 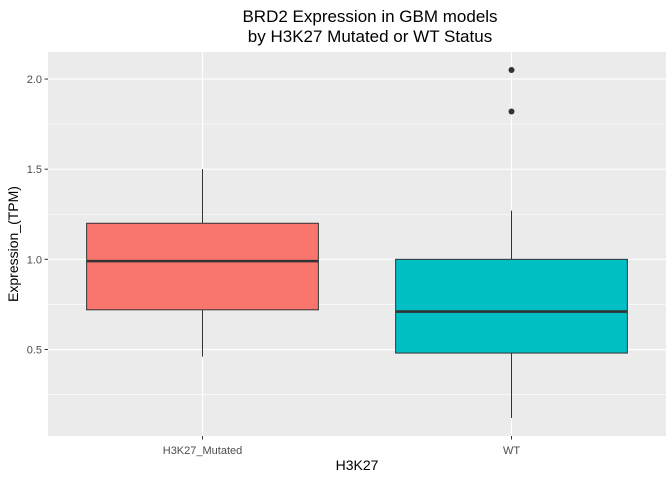 I want to click on y-tick-label: 0.5, so click(x=34, y=350).